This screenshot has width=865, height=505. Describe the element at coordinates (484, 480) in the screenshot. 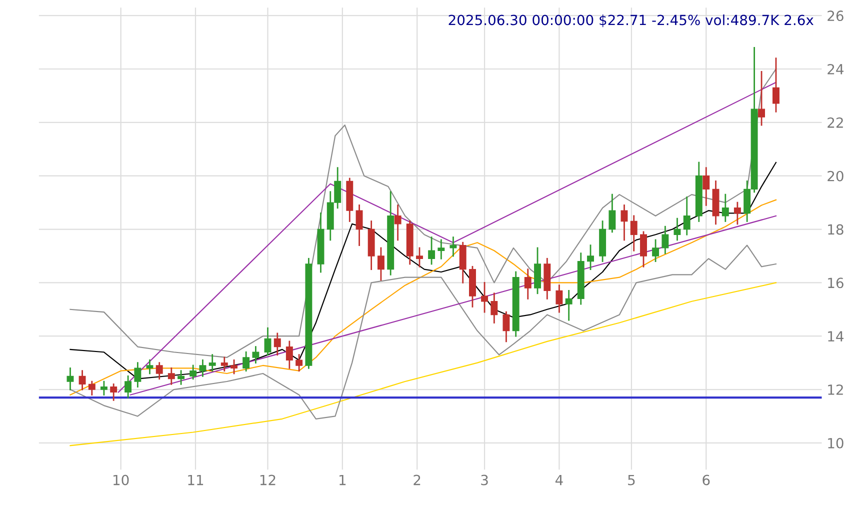

I see `x-tick-label: 3` at that location.